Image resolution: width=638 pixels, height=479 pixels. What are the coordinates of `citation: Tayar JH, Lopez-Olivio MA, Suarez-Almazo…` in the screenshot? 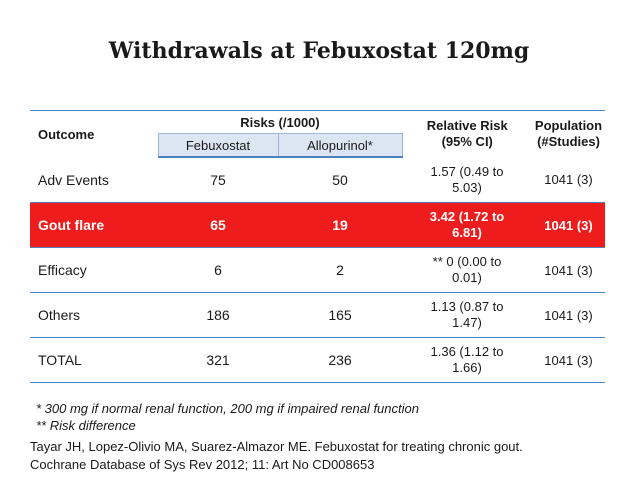 It's located at (276, 456).